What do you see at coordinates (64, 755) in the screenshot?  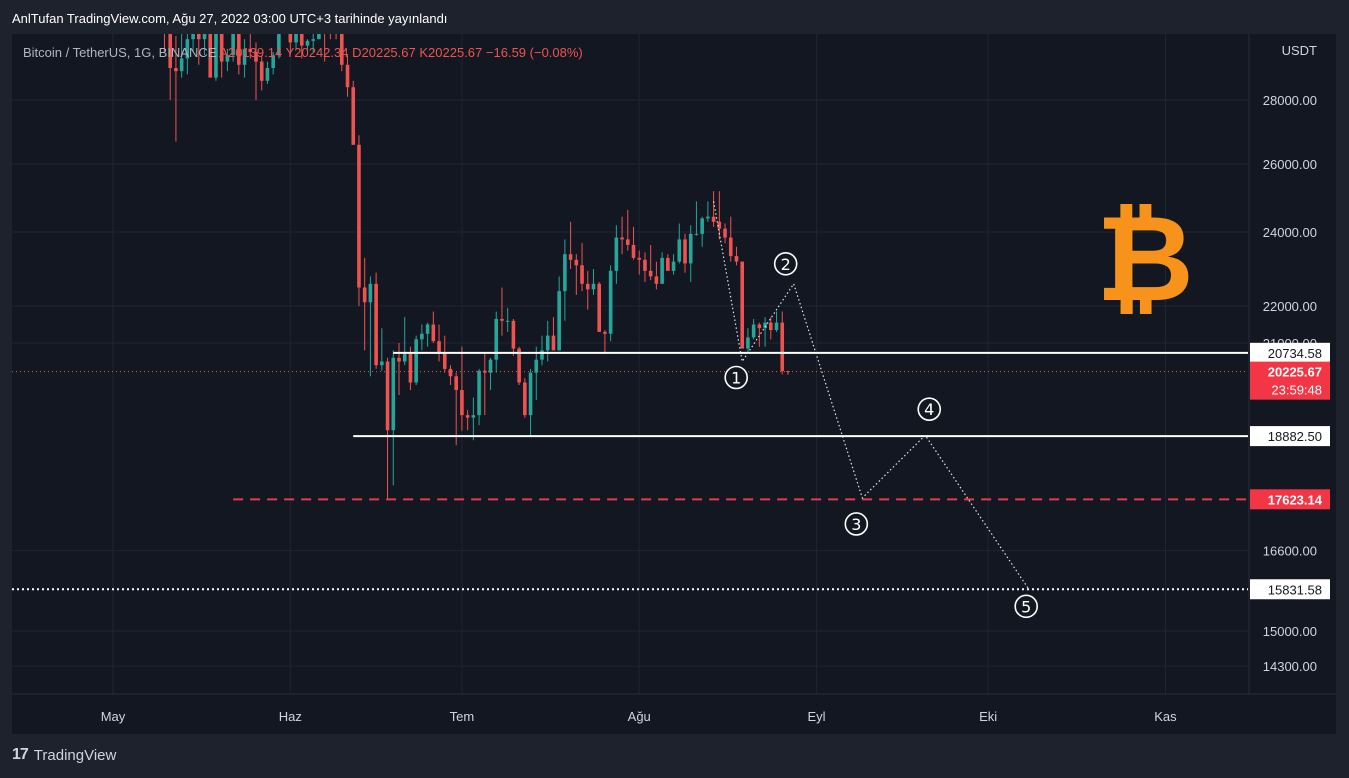 I see `footer-brand: 17 TradingView` at bounding box center [64, 755].